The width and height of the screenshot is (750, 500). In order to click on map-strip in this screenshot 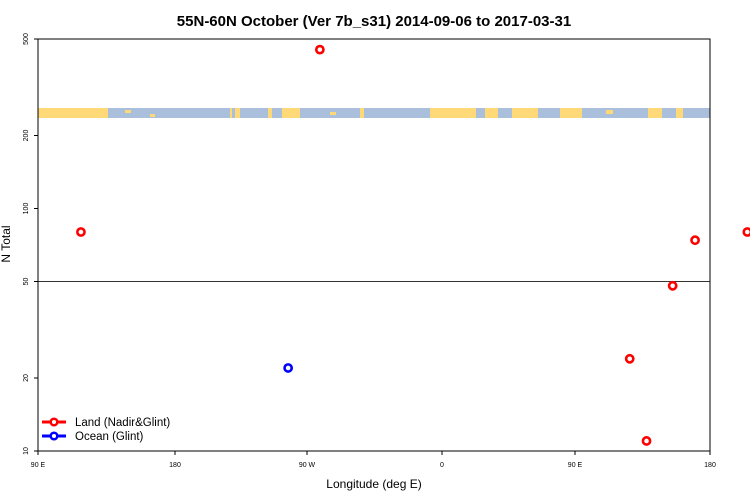, I will do `click(374, 113)`.